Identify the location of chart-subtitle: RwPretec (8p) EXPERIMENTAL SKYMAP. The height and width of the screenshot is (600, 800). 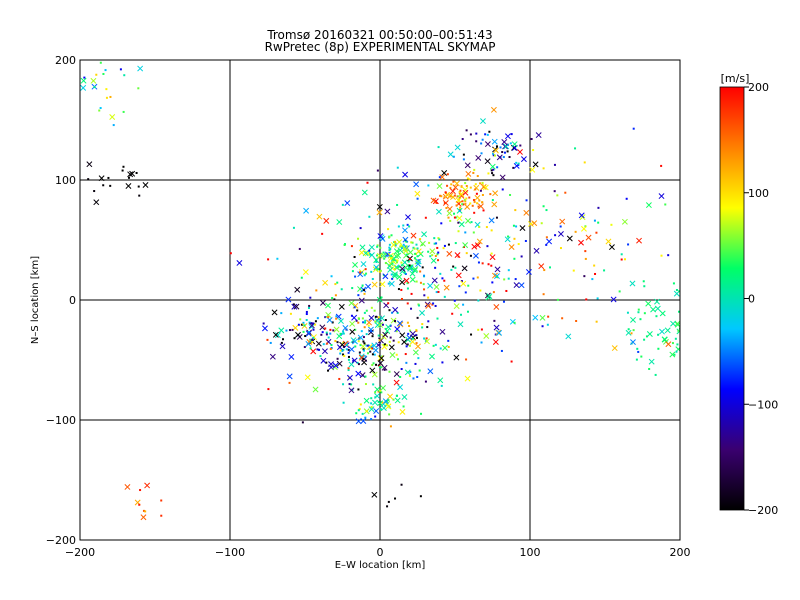
(380, 47).